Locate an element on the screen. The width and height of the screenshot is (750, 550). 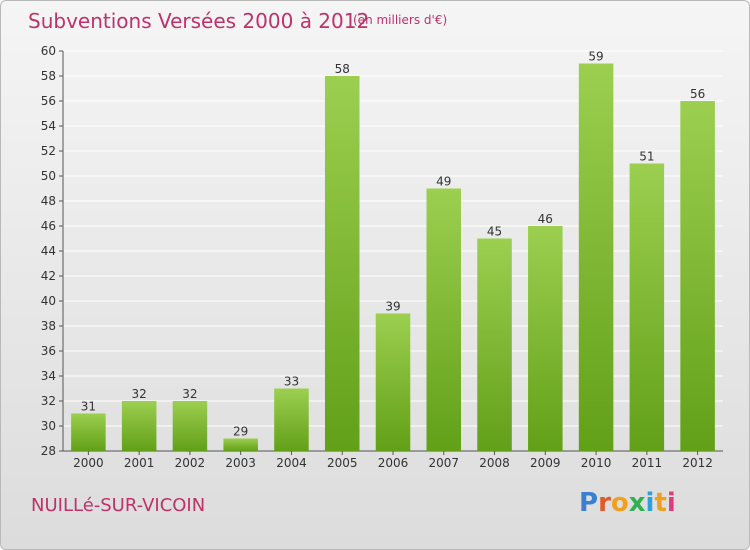
y-tick-label: 42 is located at coordinates (48, 276).